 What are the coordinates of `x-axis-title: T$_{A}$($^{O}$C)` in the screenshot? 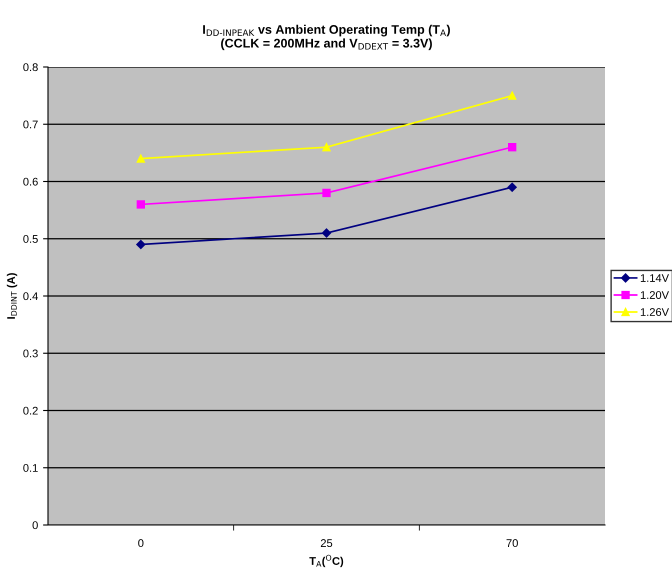 It's located at (326, 561).